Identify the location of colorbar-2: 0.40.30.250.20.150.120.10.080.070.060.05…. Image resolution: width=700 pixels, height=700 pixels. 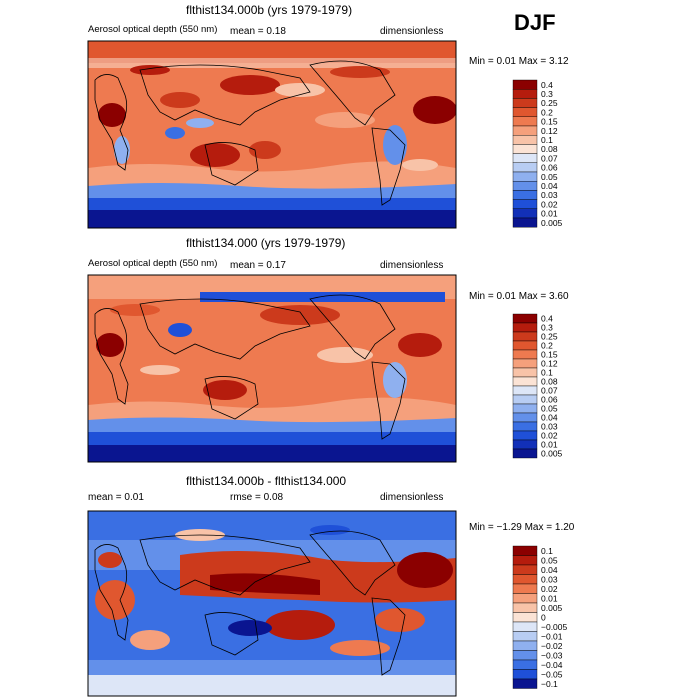
(537, 386).